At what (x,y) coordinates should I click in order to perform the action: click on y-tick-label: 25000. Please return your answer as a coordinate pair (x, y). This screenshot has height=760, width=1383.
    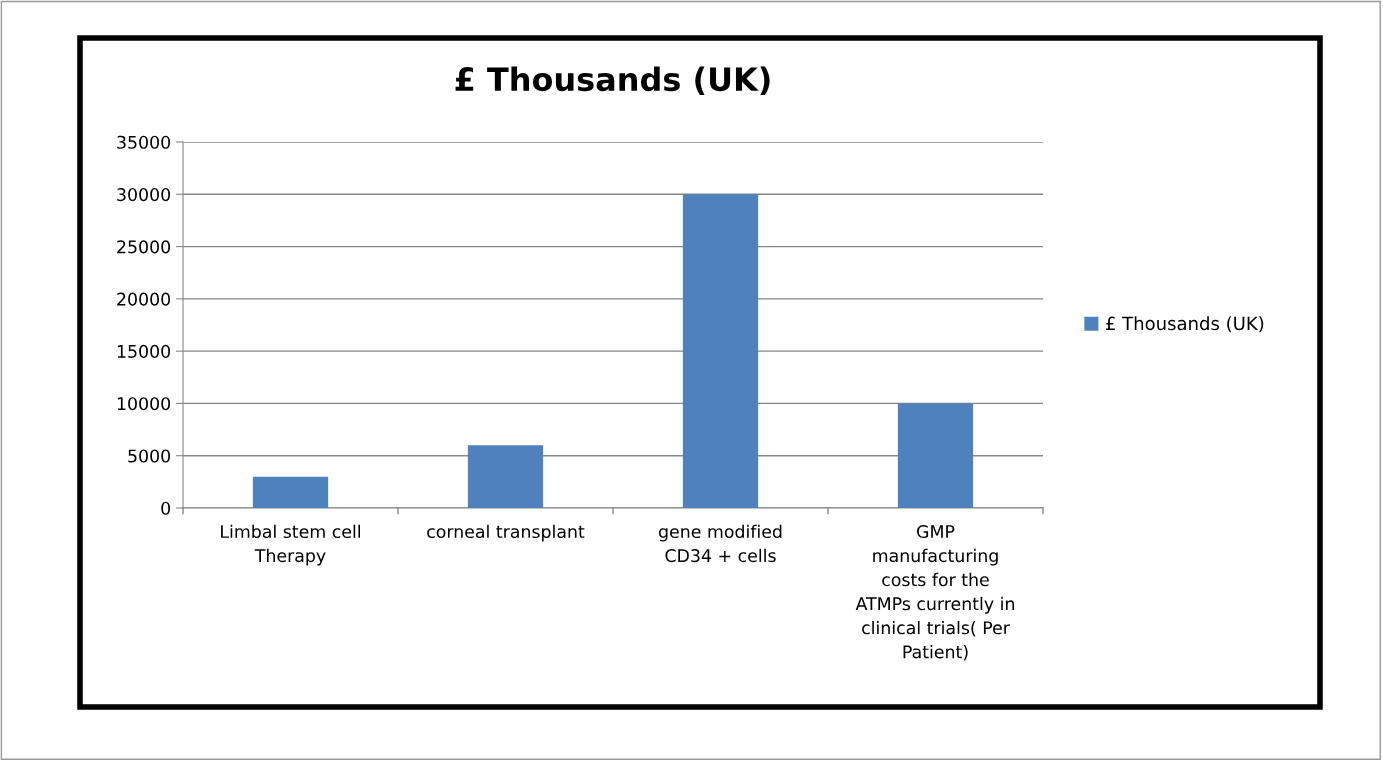
    Looking at the image, I should click on (144, 247).